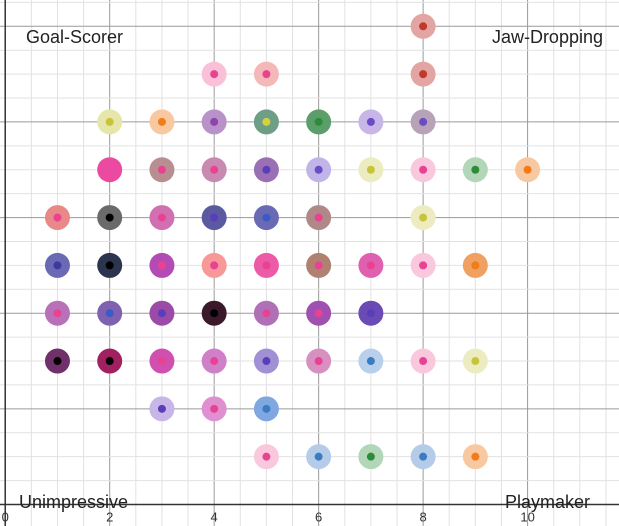 This screenshot has width=619, height=526. Describe the element at coordinates (73, 502) in the screenshot. I see `corner-label-bottom-left: Unimpressive` at that location.